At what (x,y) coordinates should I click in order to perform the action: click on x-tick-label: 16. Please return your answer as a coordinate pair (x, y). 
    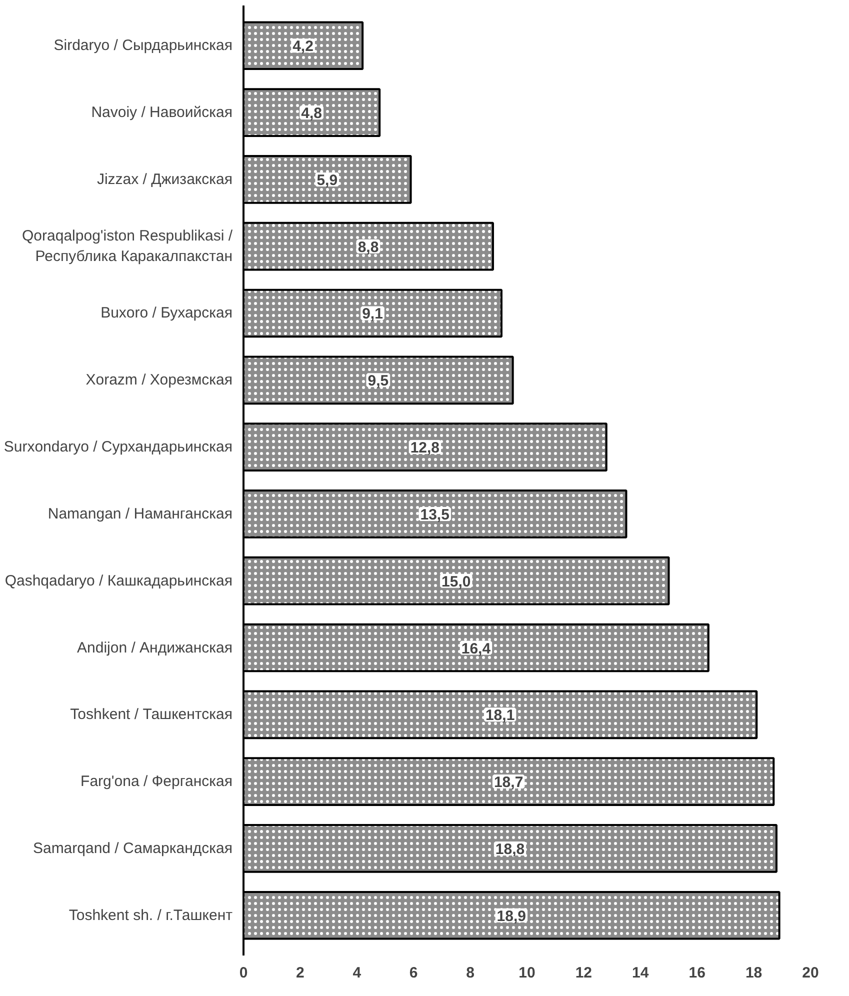
    Looking at the image, I should click on (697, 973).